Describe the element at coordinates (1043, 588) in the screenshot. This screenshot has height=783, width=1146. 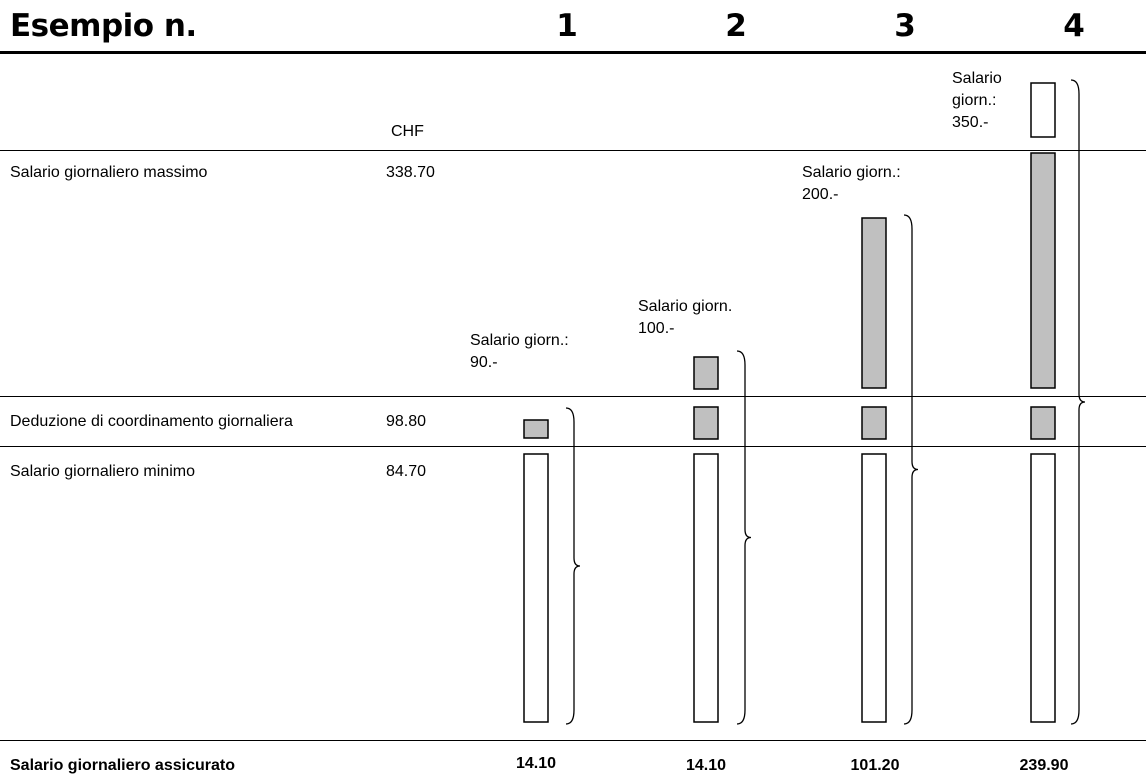
I see `ex4-min-bar` at that location.